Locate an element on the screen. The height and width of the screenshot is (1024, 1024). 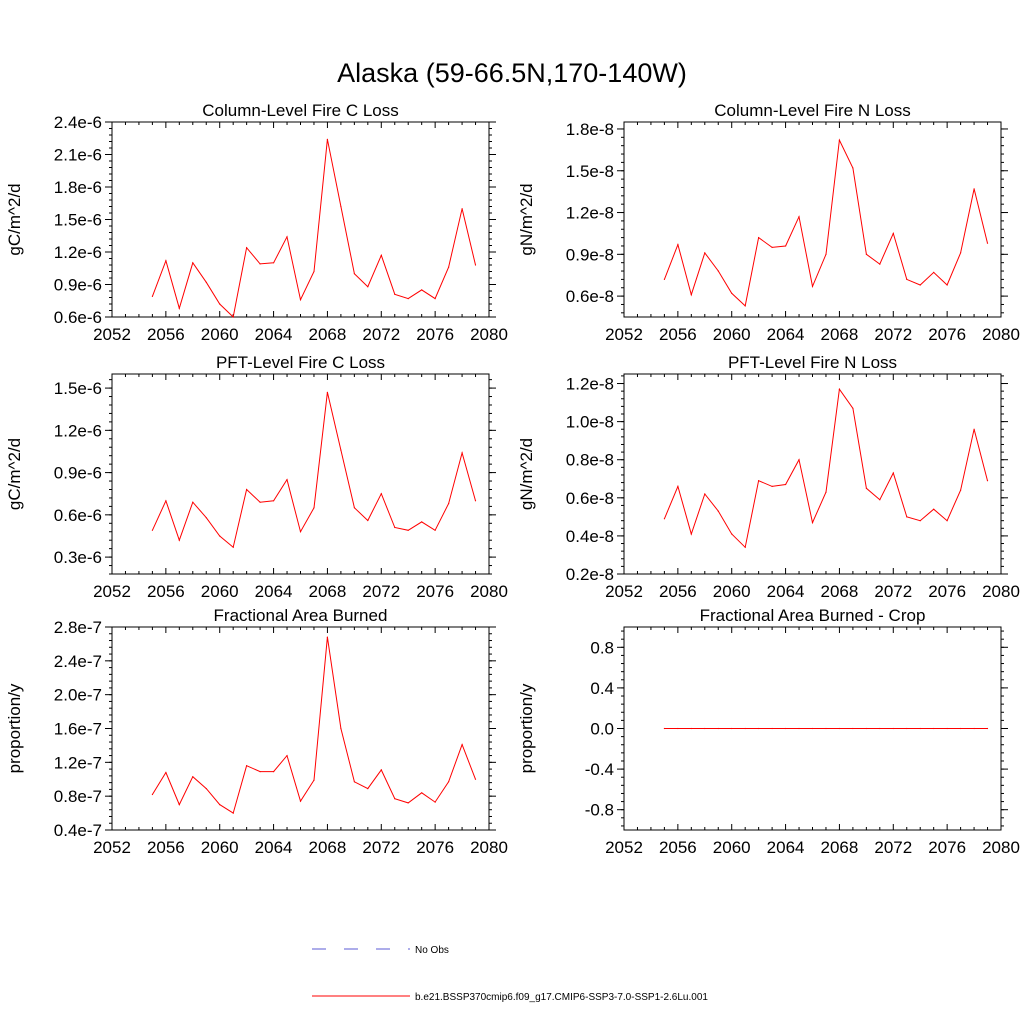
y-axis-label: proportion/y is located at coordinates (526, 728).